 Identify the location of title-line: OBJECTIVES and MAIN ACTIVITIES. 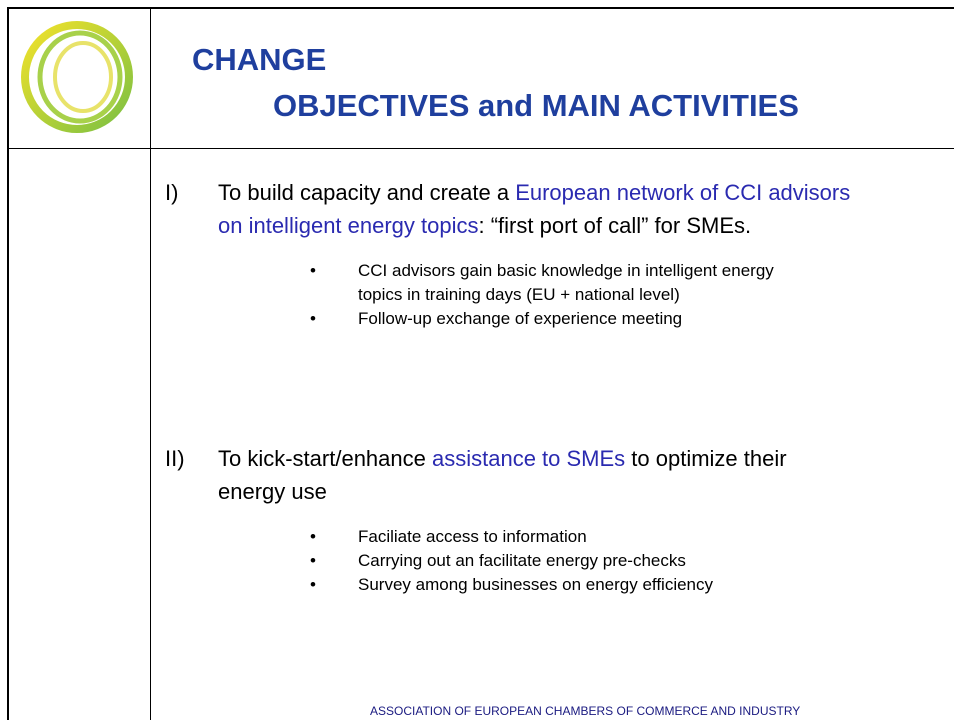
(536, 105).